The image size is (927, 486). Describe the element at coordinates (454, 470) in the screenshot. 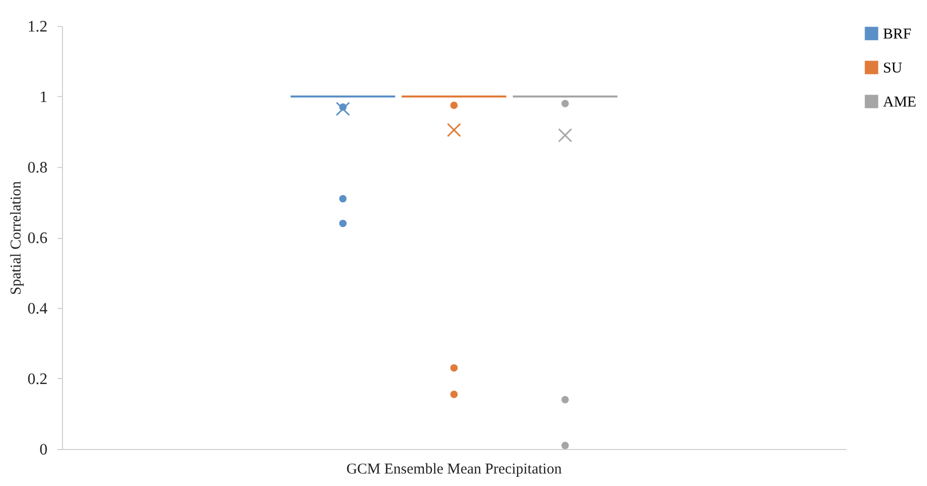

I see `x-tick-label: GCM Ensemble Mean Precipitation` at that location.